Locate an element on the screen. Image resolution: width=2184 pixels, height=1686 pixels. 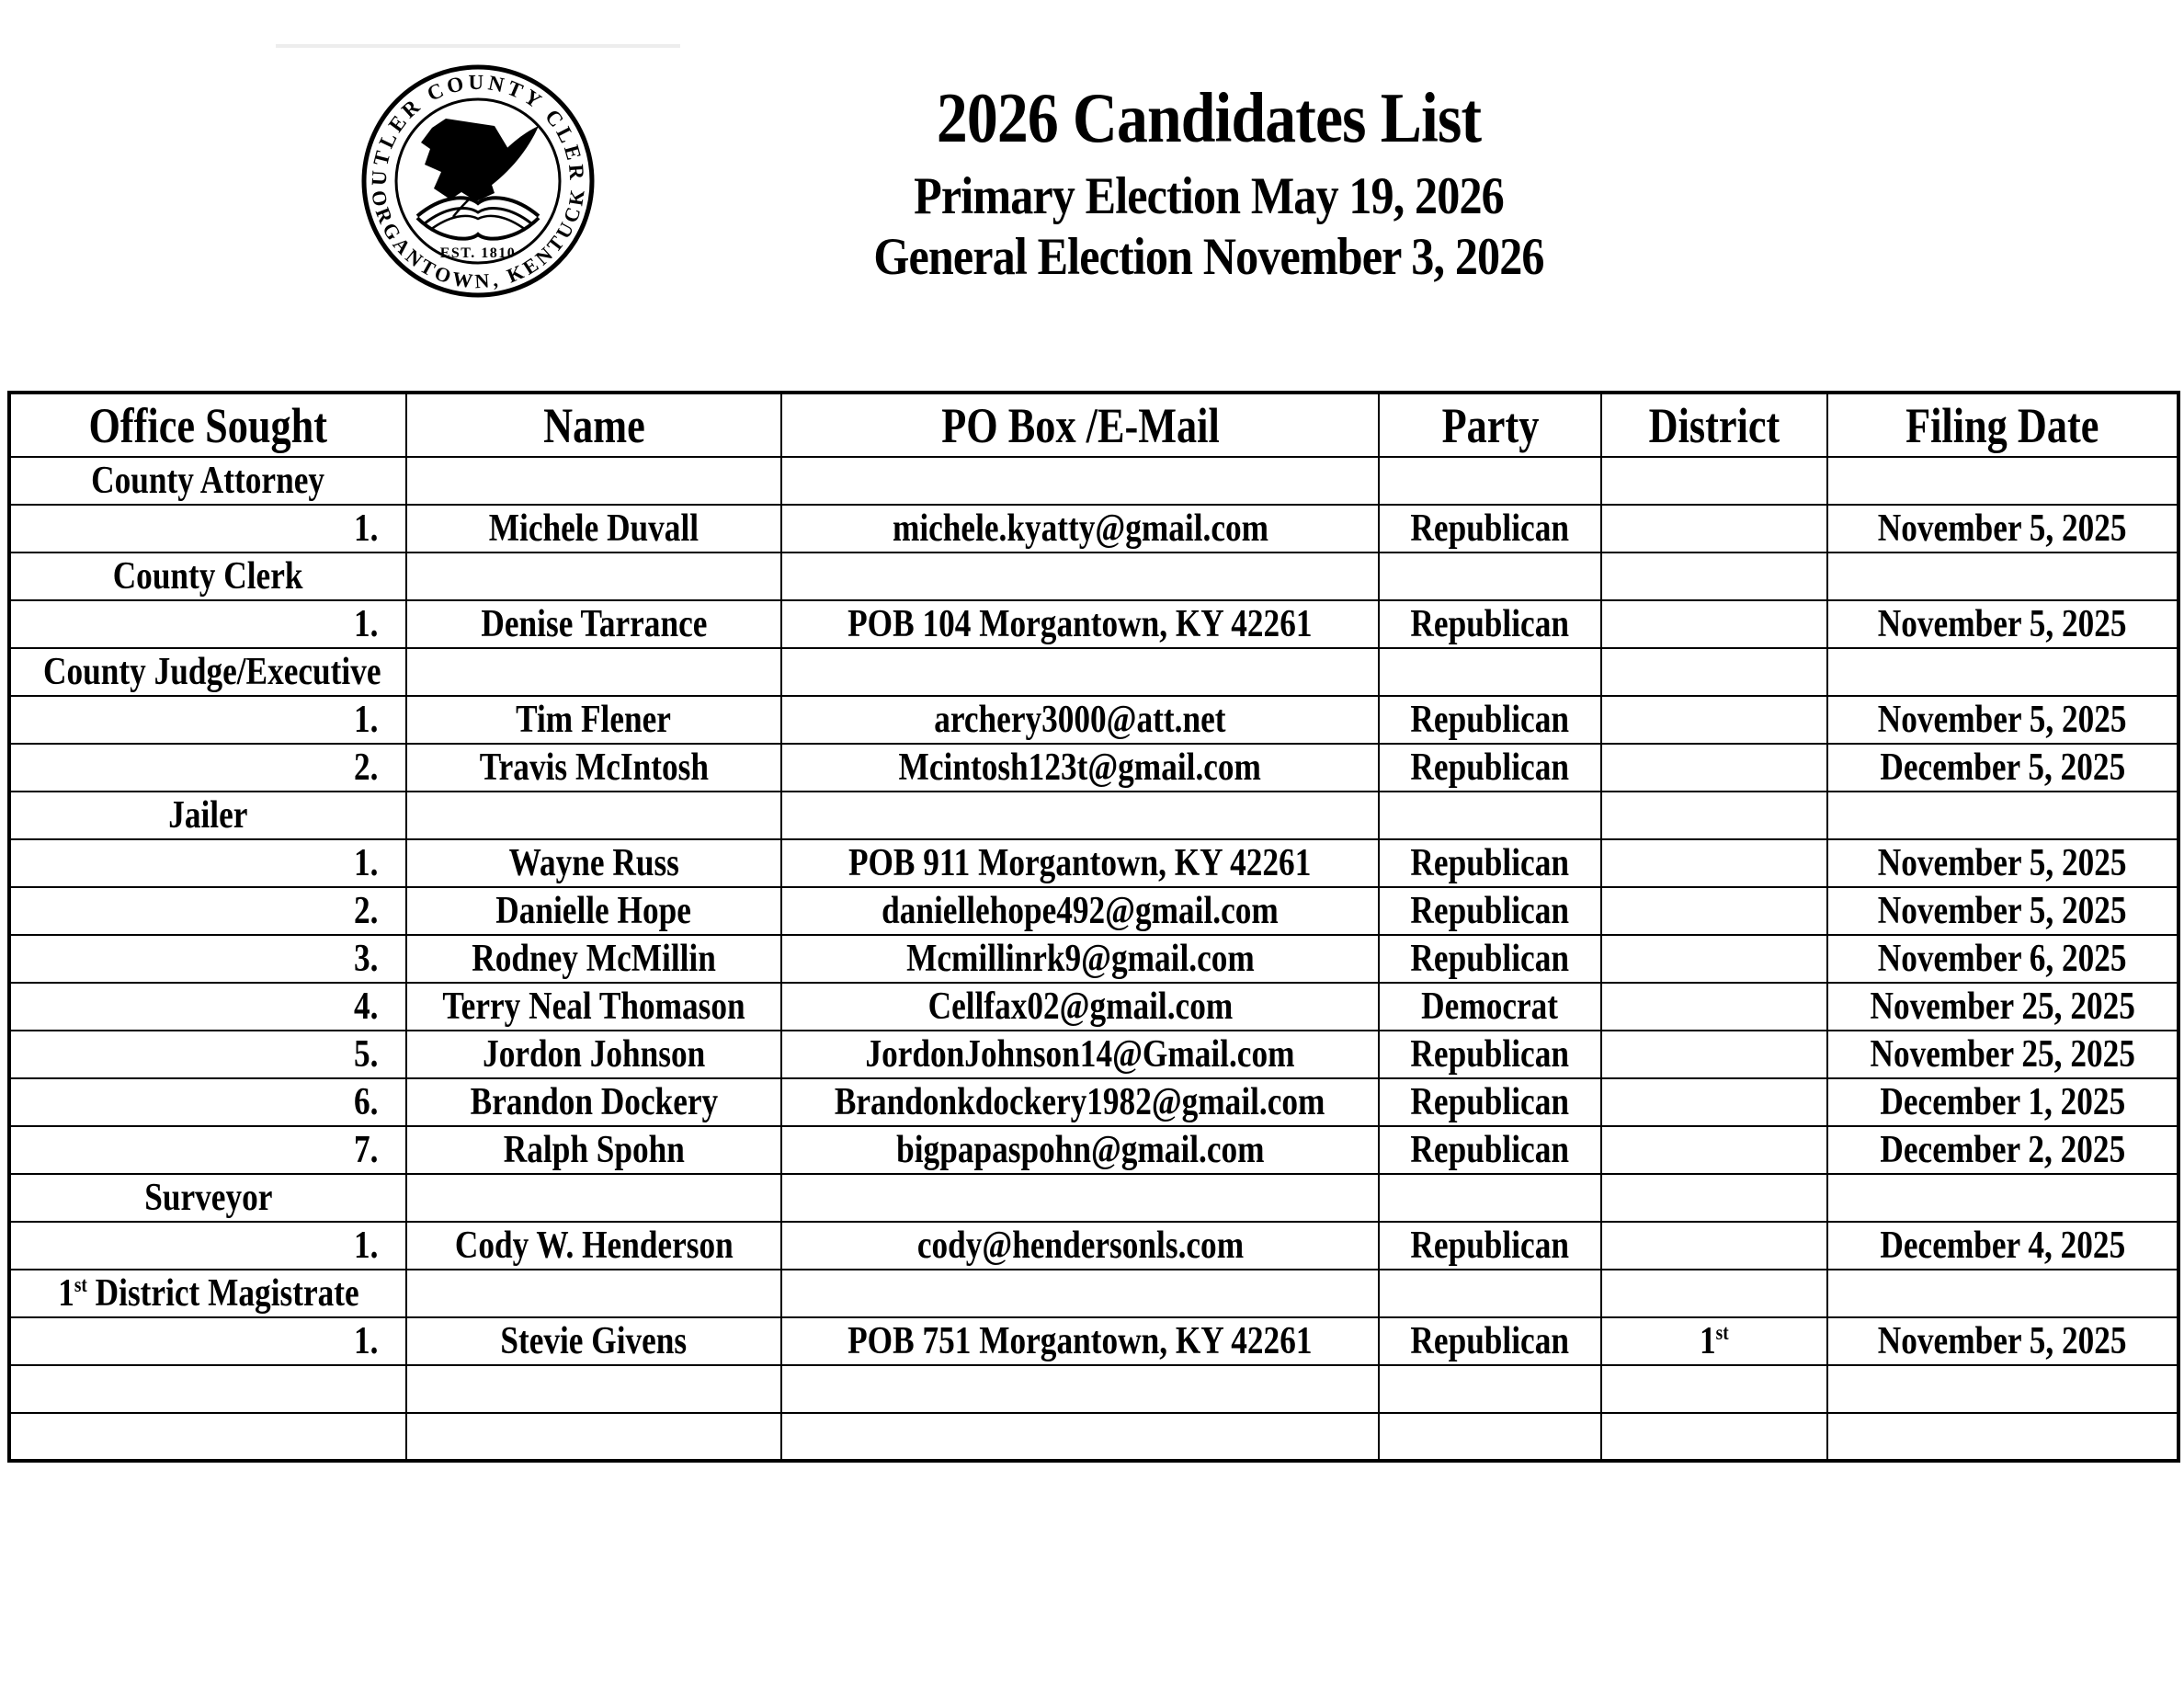
page-title: 2026 Candidates List is located at coordinates (1209, 117).